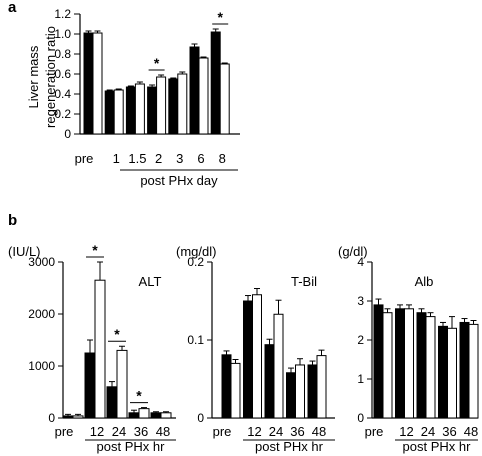 The width and height of the screenshot is (482, 456). Describe the element at coordinates (33, 76) in the screenshot. I see `y-axis-label: Liver mass` at that location.